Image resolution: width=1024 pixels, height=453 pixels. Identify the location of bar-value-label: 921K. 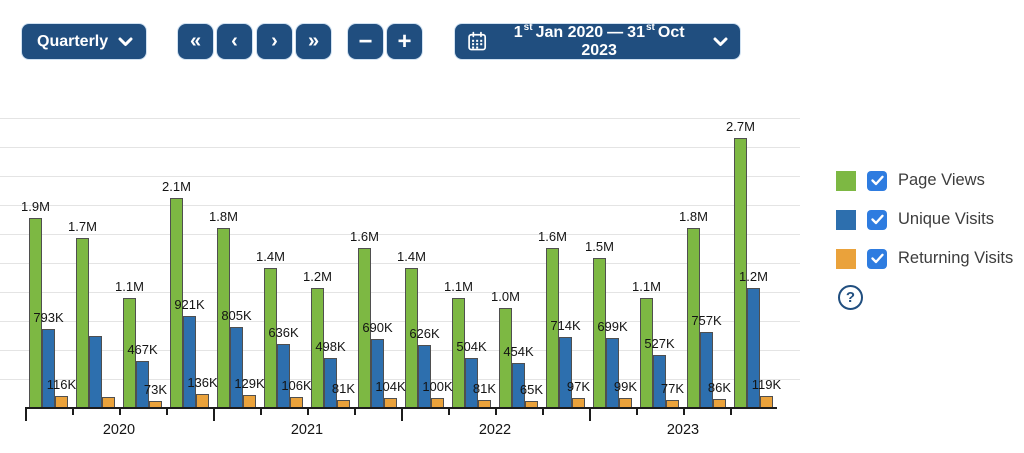
(189, 304).